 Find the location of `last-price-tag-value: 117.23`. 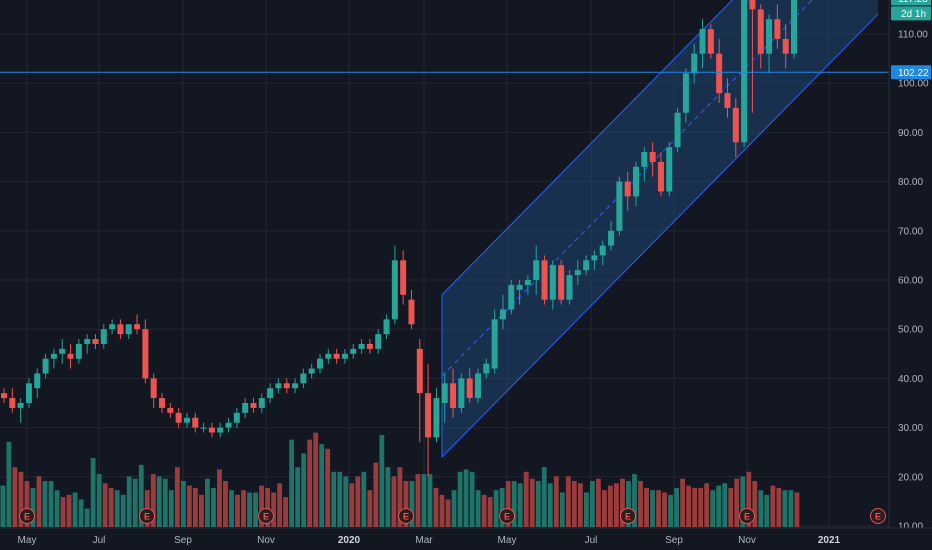

last-price-tag-value: 117.23 is located at coordinates (913, 2).